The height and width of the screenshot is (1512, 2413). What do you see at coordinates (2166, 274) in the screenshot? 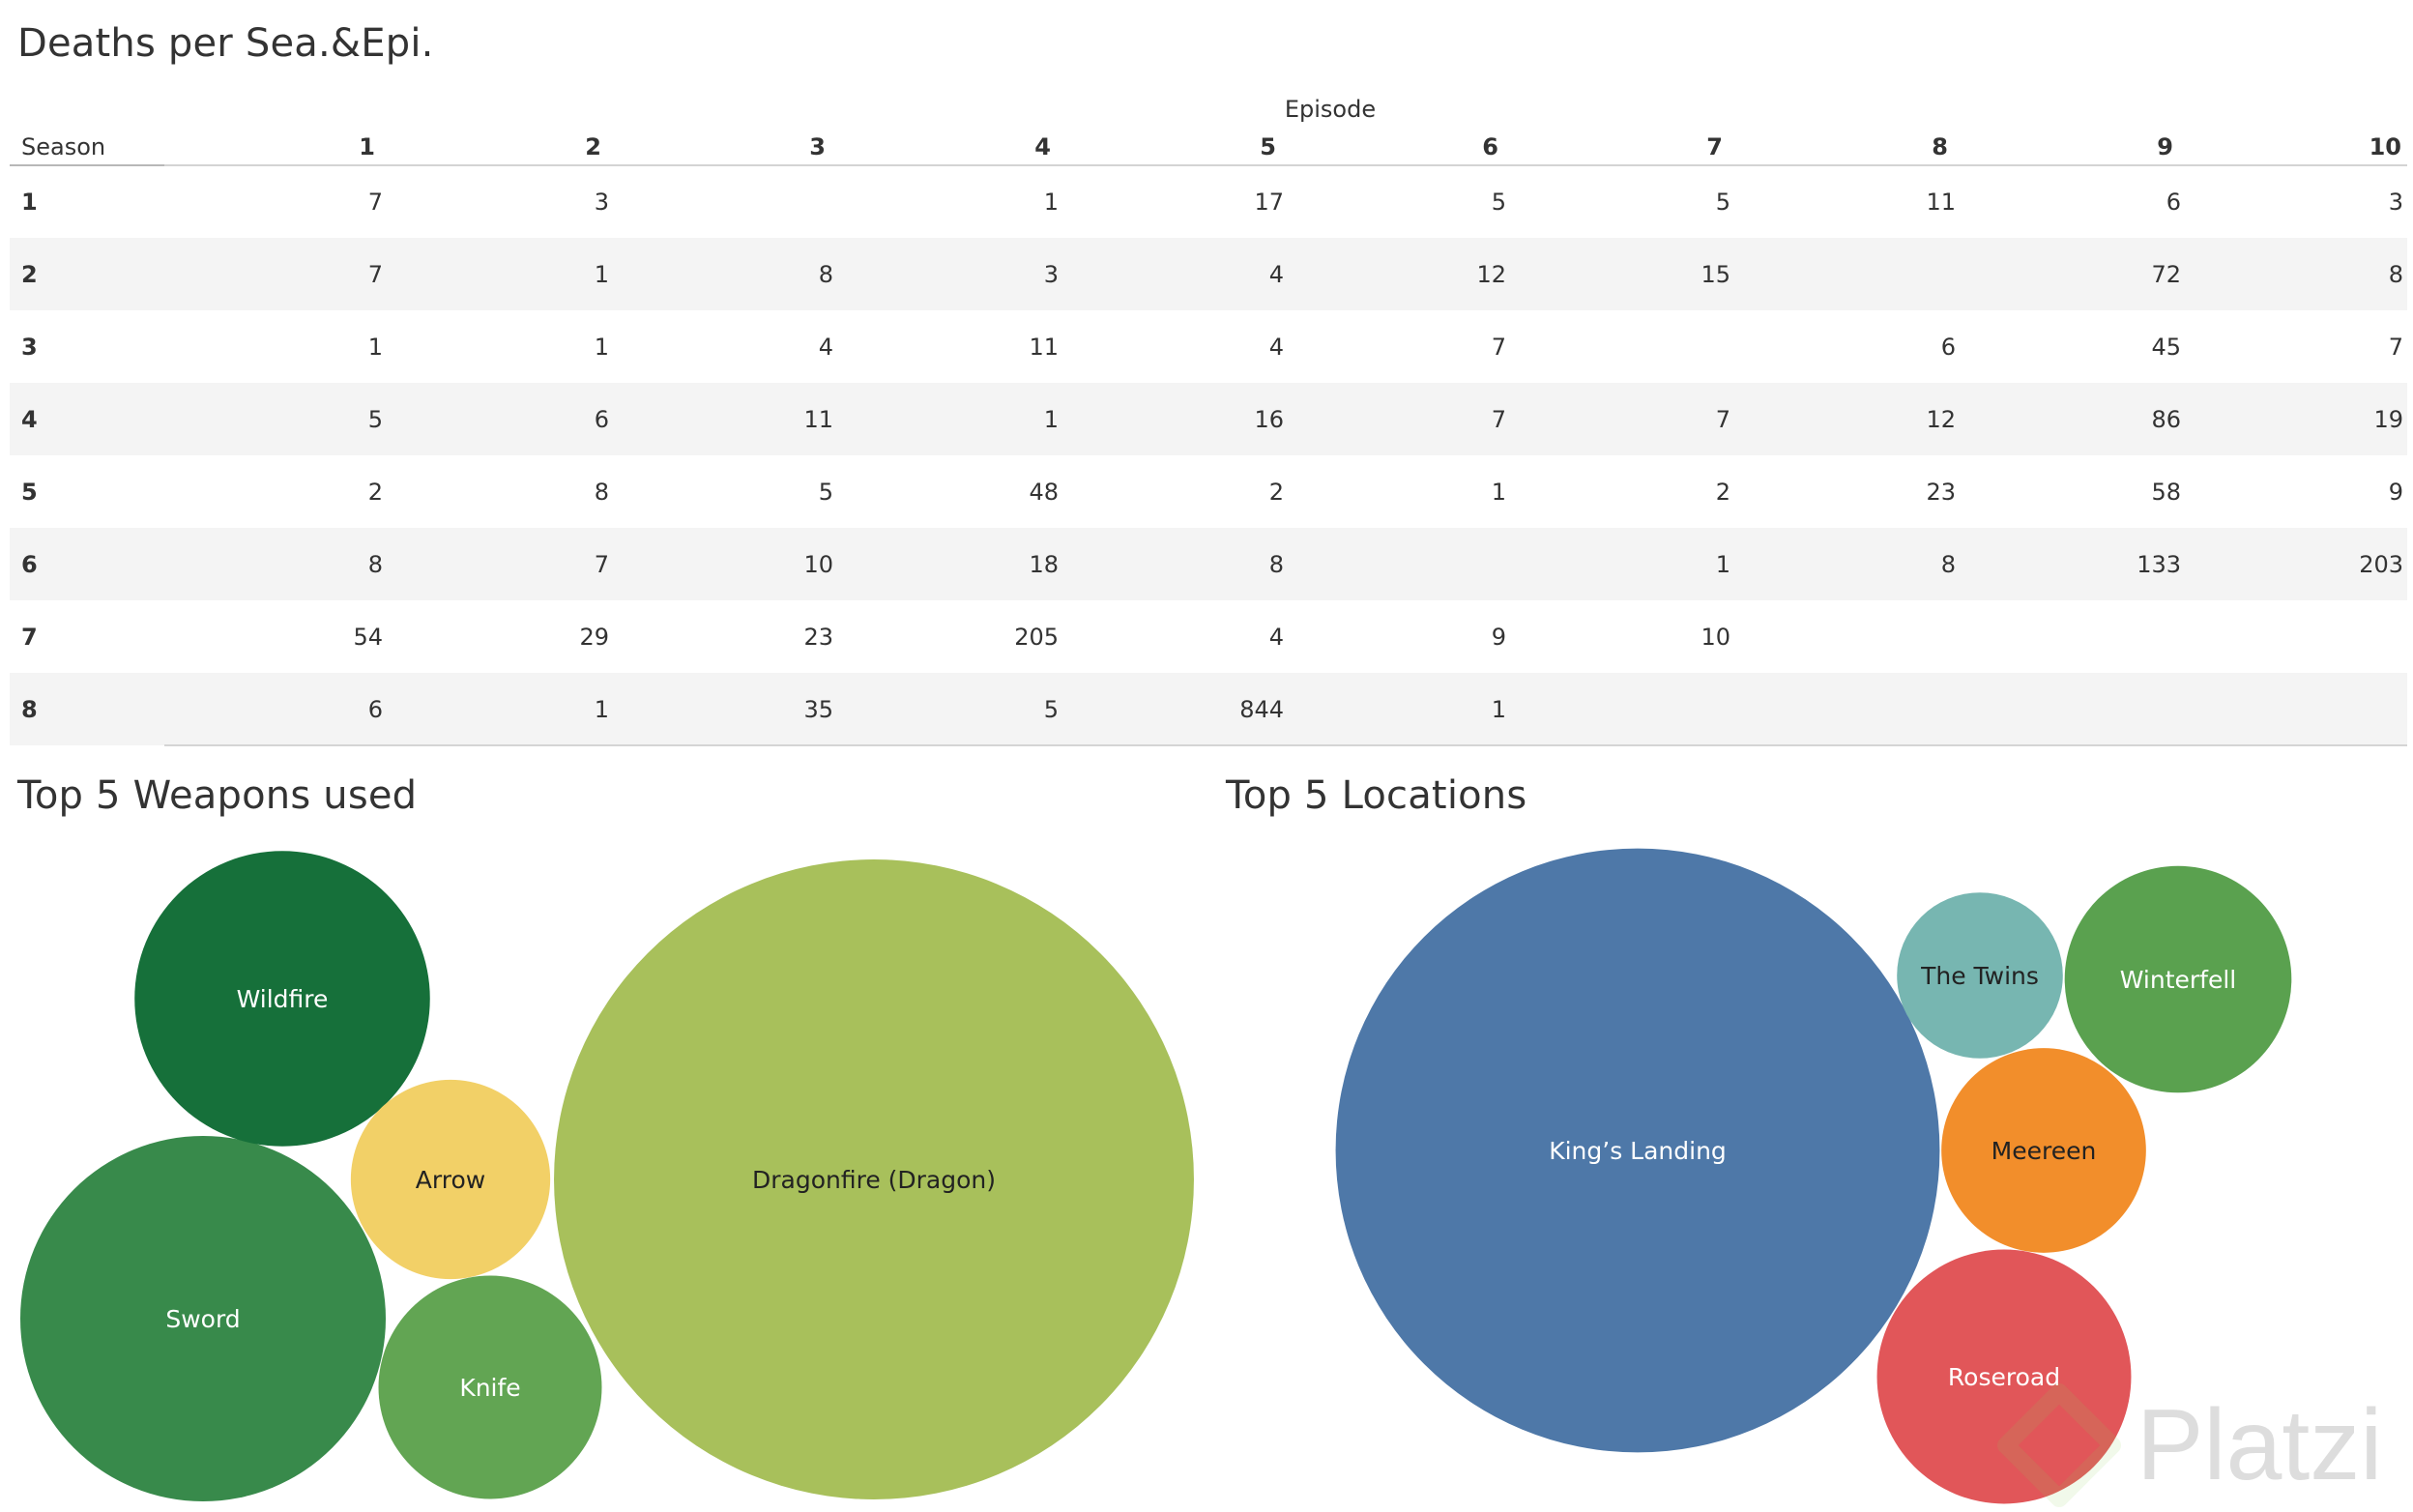
I see `table-cell: 72` at bounding box center [2166, 274].